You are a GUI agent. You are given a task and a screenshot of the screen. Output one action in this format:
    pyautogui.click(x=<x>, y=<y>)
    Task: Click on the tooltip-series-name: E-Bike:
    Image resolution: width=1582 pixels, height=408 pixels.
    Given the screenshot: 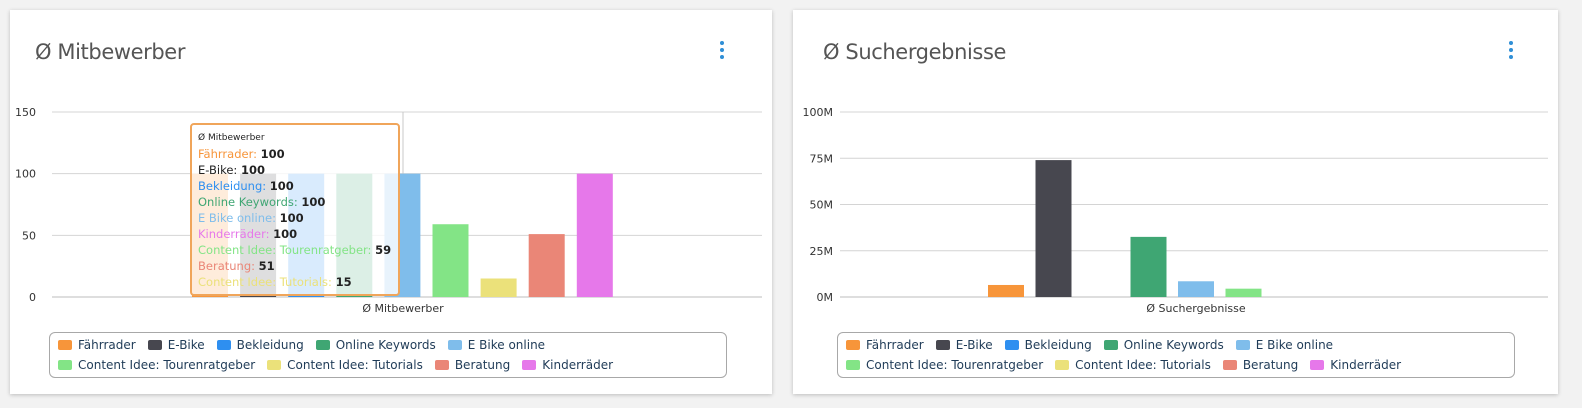 What is the action you would take?
    pyautogui.click(x=219, y=170)
    